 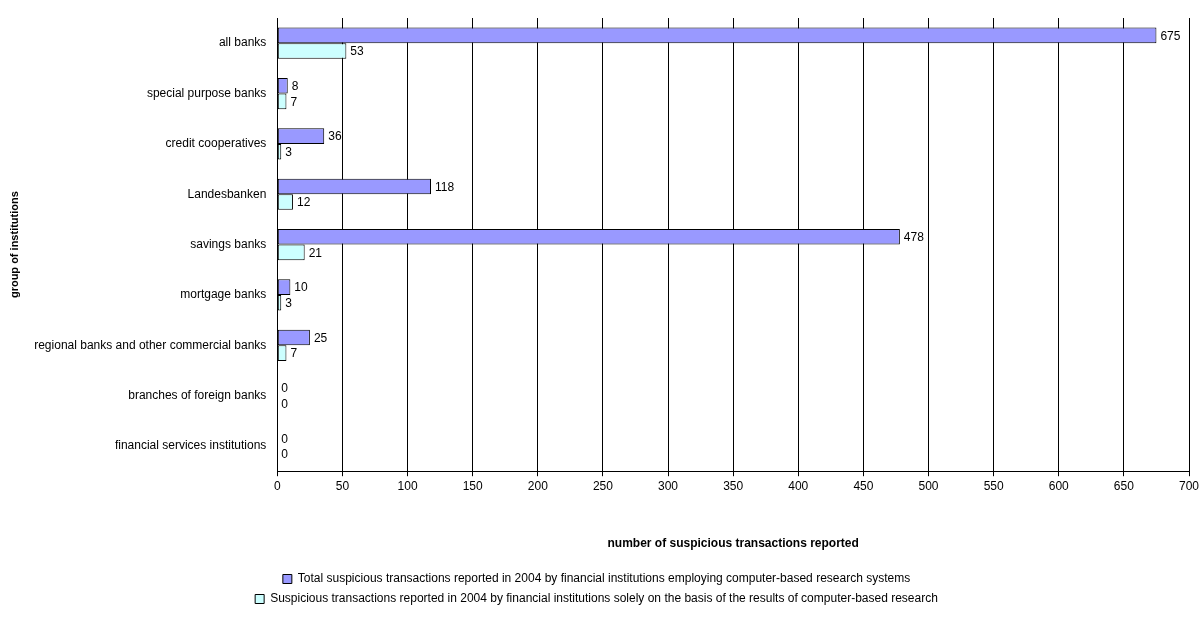 What do you see at coordinates (190, 445) in the screenshot?
I see `y-tick-label: financial services institutions` at bounding box center [190, 445].